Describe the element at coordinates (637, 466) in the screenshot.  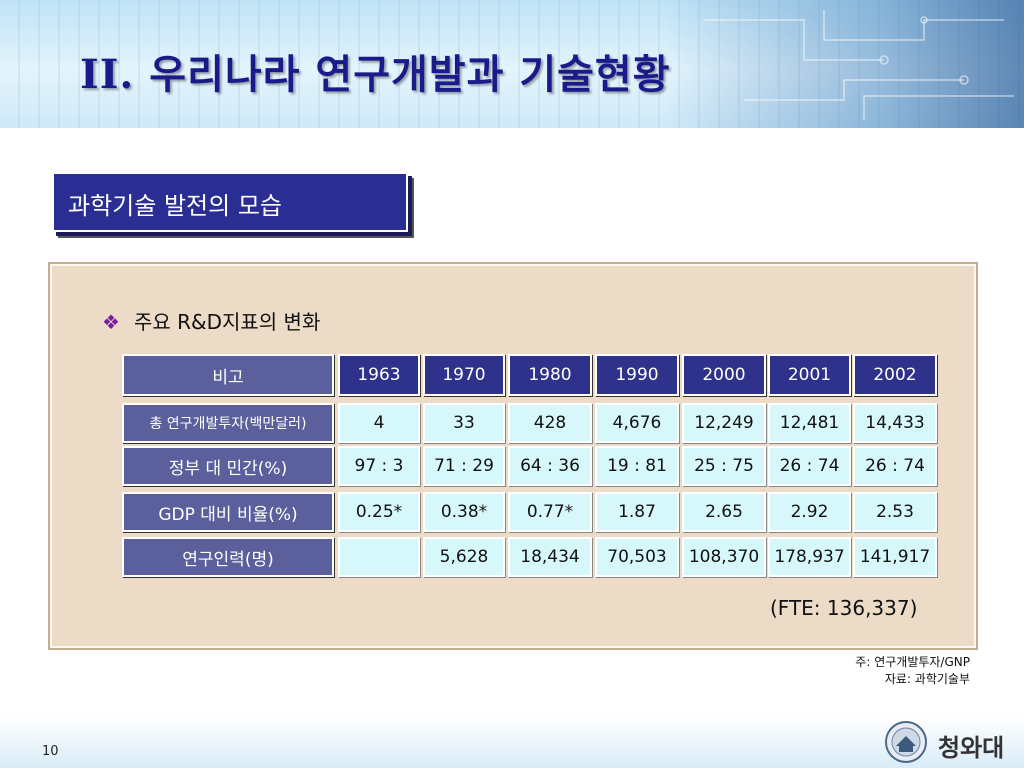
I see `table-cell: 19 : 81` at that location.